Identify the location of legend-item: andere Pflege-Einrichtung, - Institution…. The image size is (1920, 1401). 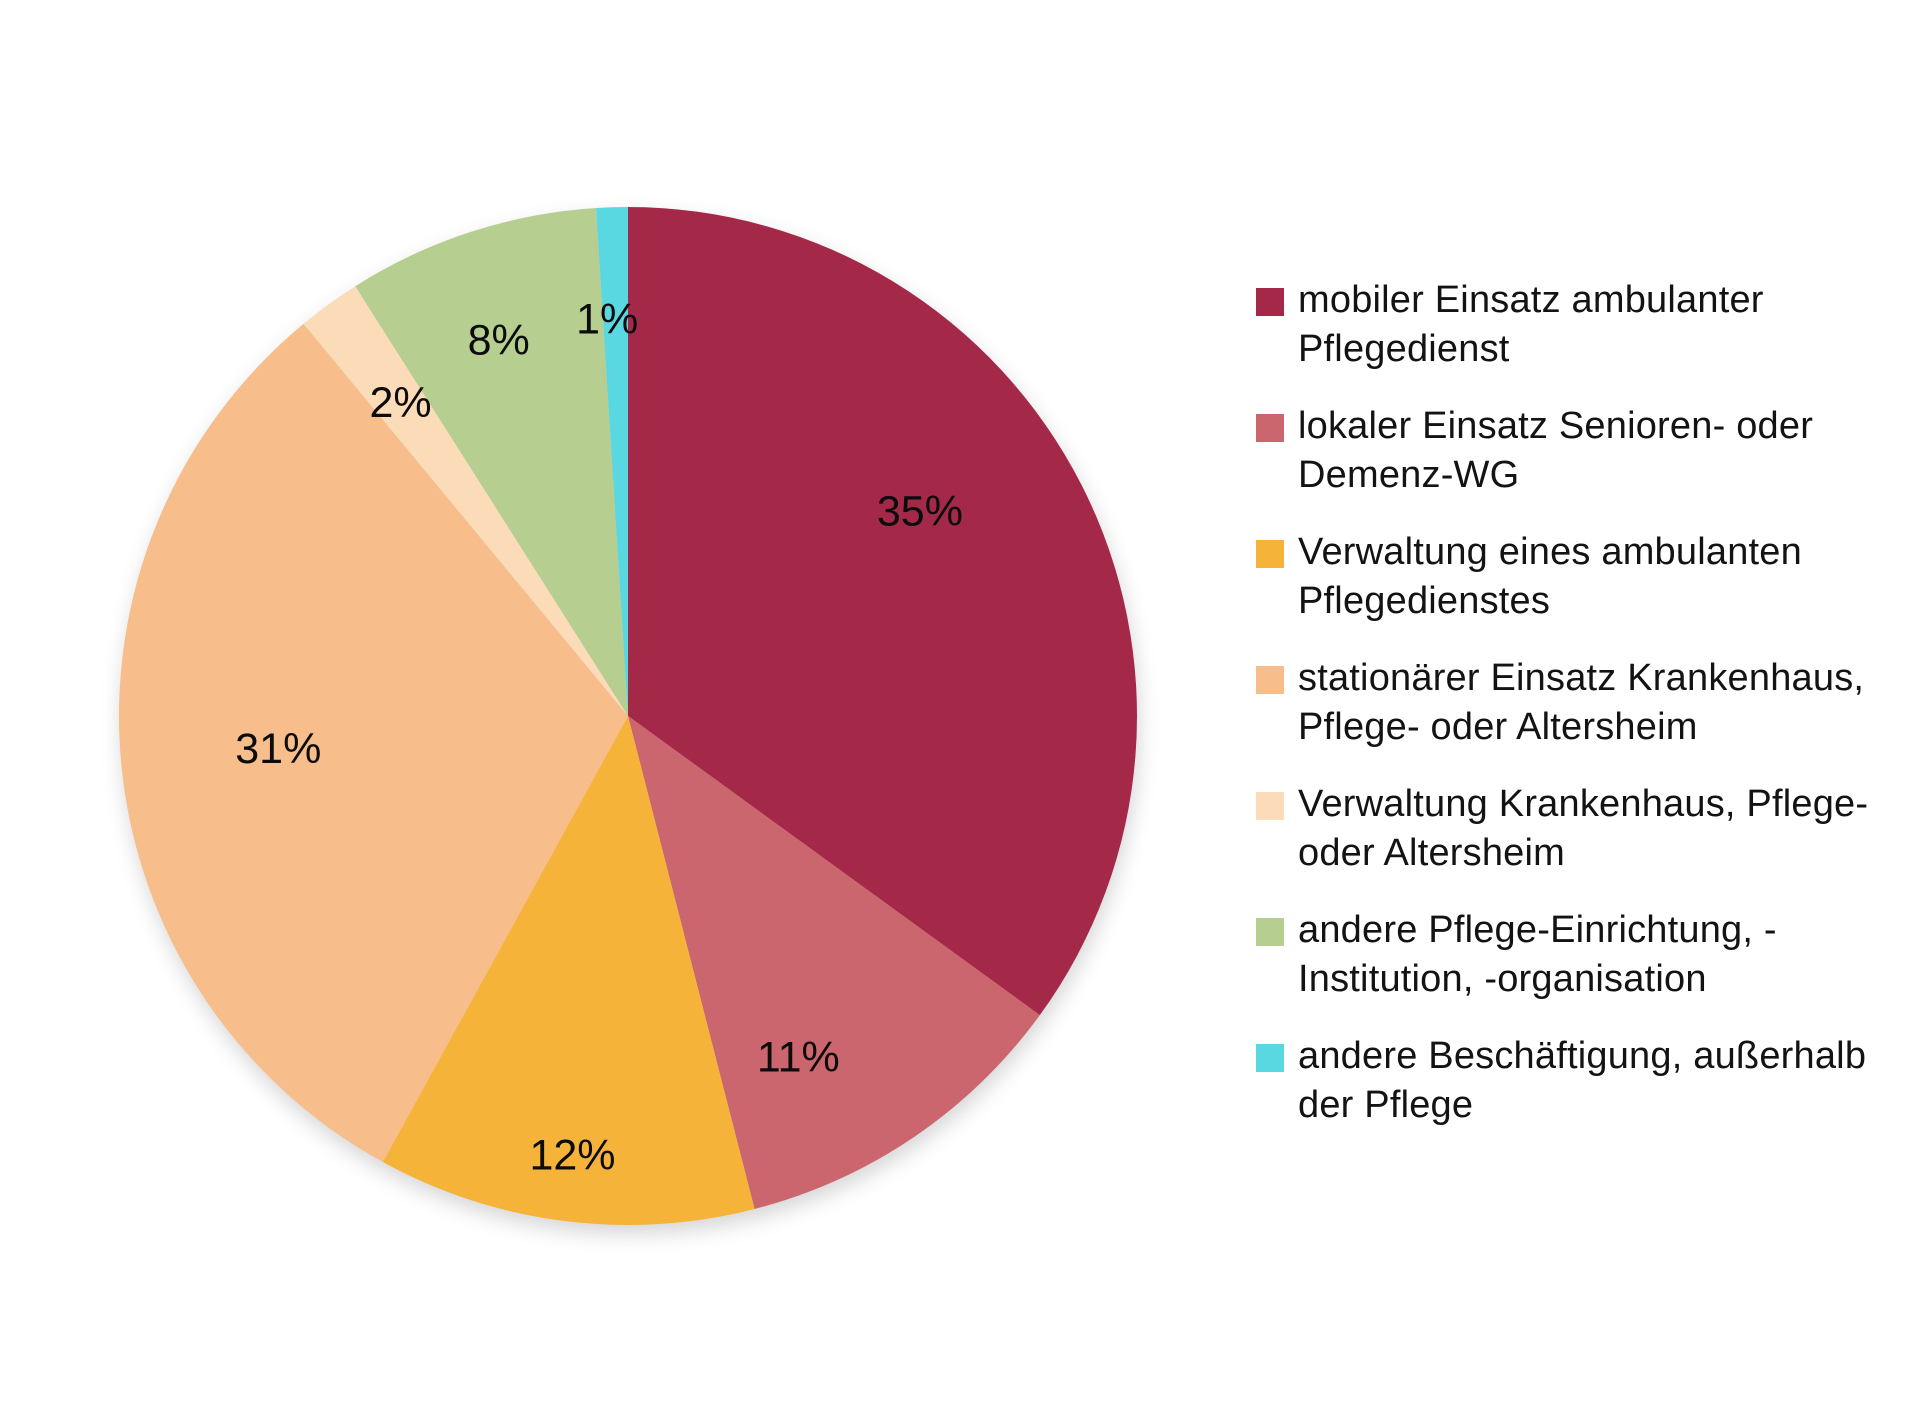
(1588, 955).